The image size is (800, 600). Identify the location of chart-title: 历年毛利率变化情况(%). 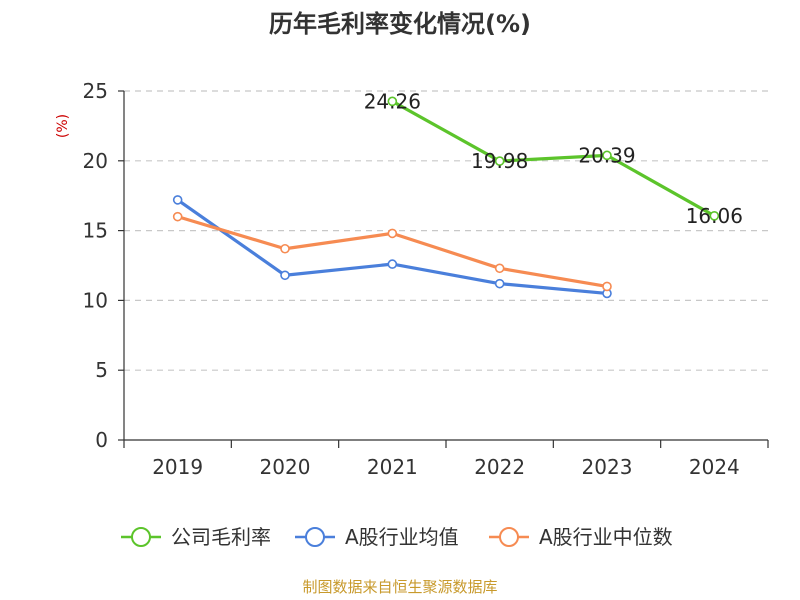
(400, 24).